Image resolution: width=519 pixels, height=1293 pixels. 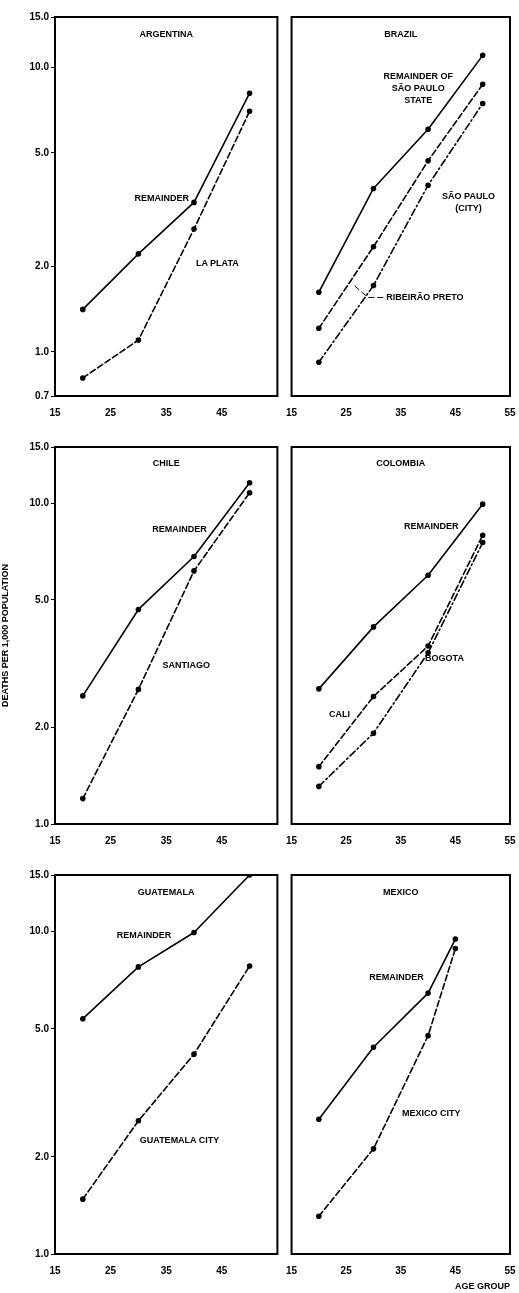 What do you see at coordinates (217, 262) in the screenshot?
I see `series-label: LA PLATA` at bounding box center [217, 262].